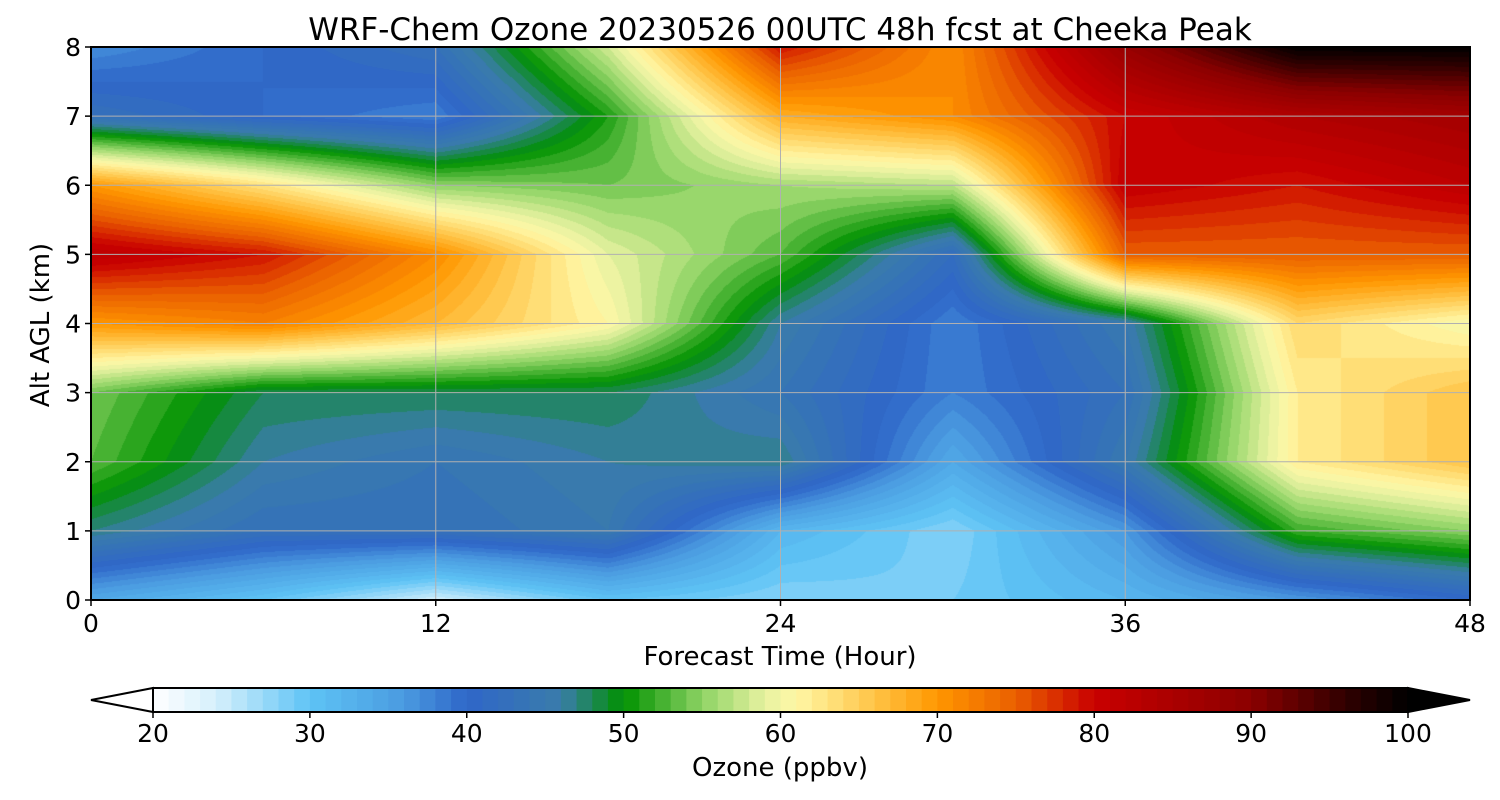 This screenshot has height=800, width=1500. I want to click on colorbar-tick-label: 30, so click(310, 733).